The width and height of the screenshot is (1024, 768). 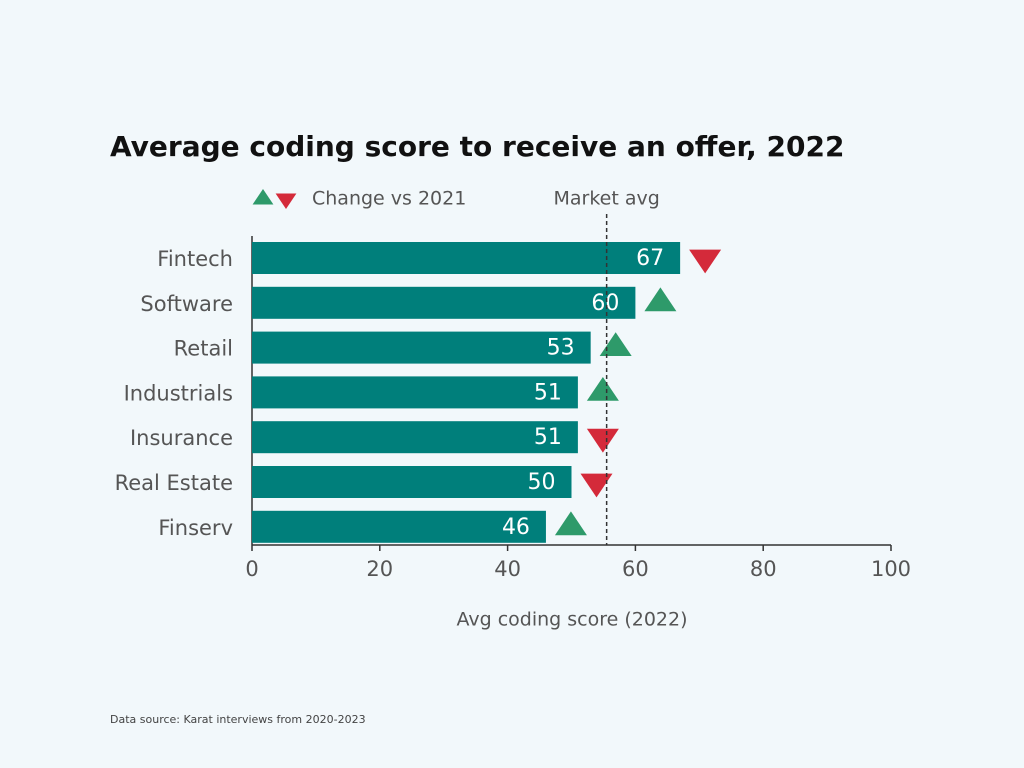 What do you see at coordinates (178, 393) in the screenshot?
I see `y-tick-label: Industrials` at bounding box center [178, 393].